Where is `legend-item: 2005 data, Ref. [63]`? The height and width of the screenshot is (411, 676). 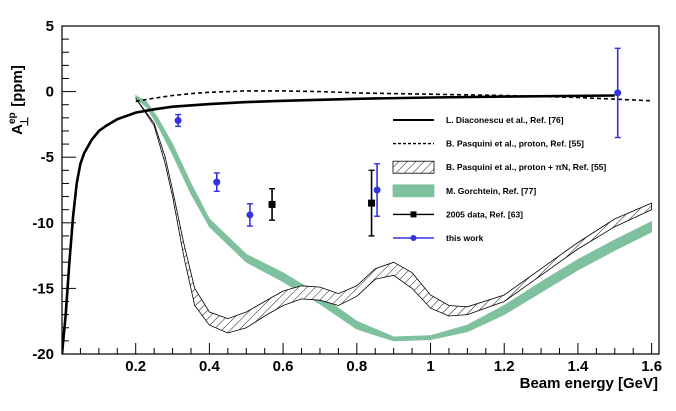
legend-item: 2005 data, Ref. [63] is located at coordinates (458, 214).